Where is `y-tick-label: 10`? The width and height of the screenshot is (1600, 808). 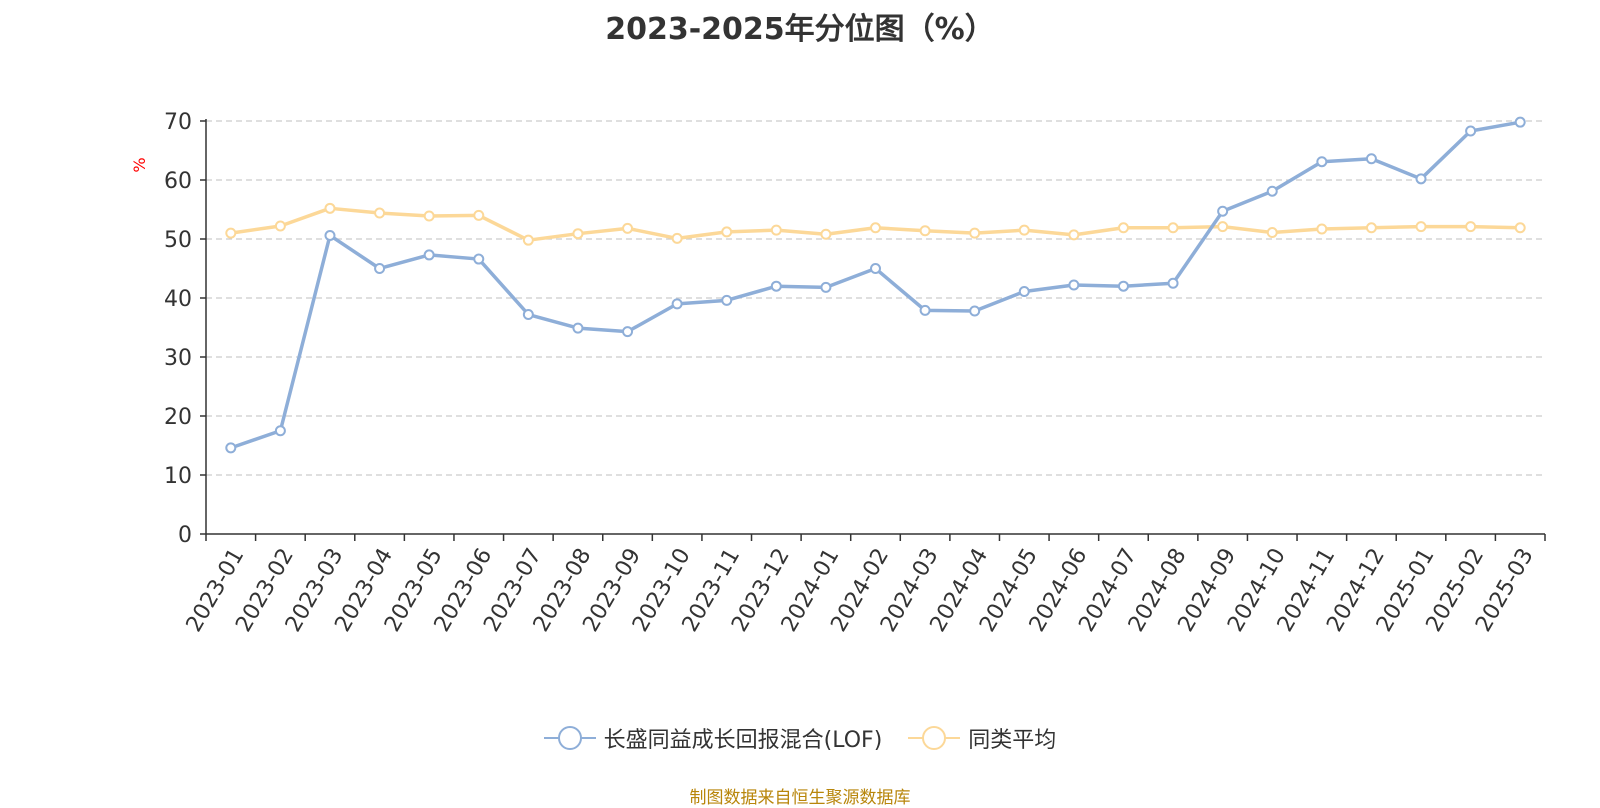 y-tick-label: 10 is located at coordinates (178, 476).